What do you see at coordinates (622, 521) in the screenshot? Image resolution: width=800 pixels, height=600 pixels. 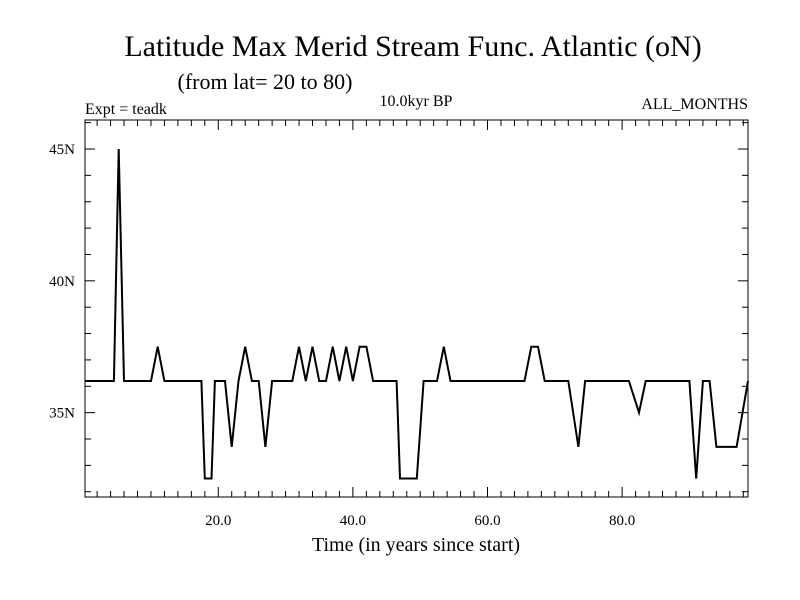 I see `x-tick-label: 80.0` at bounding box center [622, 521].